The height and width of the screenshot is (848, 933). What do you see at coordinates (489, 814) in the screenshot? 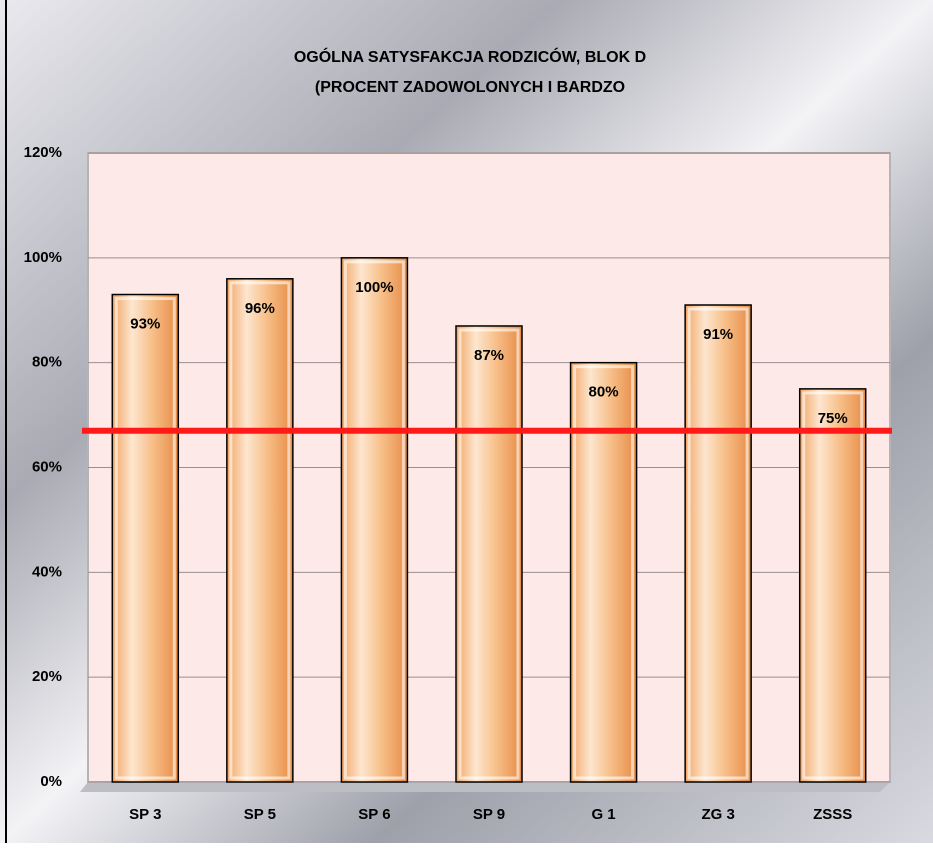
I see `x-tick-label: SP 9` at bounding box center [489, 814].